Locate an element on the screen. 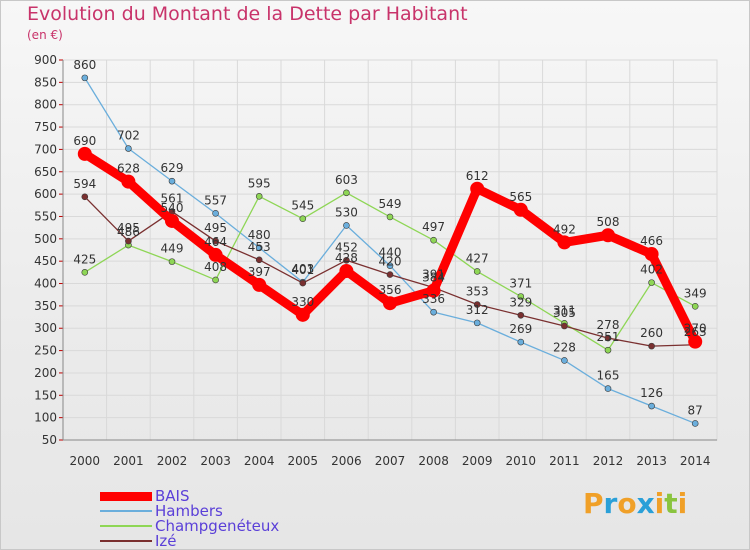 Image resolution: width=750 pixels, height=550 pixels. logo-letter: o is located at coordinates (627, 503).